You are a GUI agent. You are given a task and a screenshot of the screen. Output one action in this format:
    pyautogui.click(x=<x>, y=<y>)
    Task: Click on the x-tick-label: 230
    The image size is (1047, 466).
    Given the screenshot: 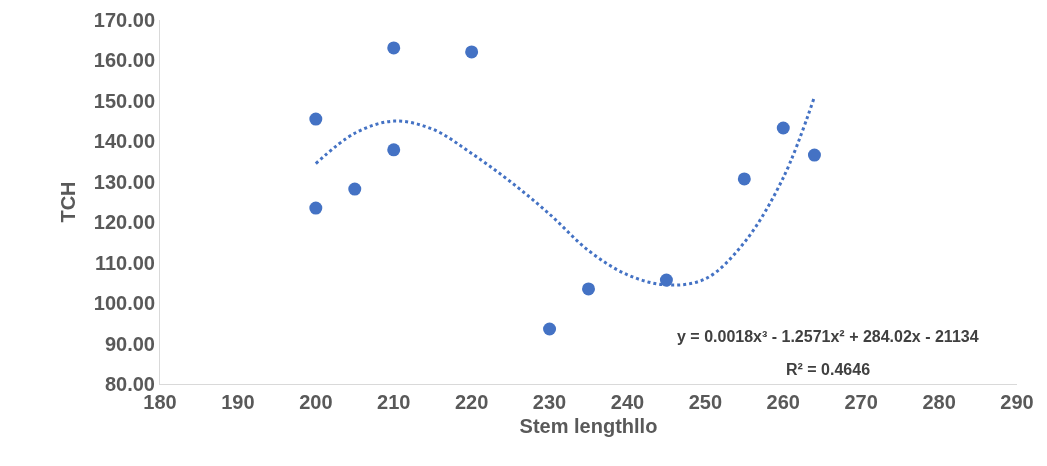 What is the action you would take?
    pyautogui.click(x=549, y=402)
    